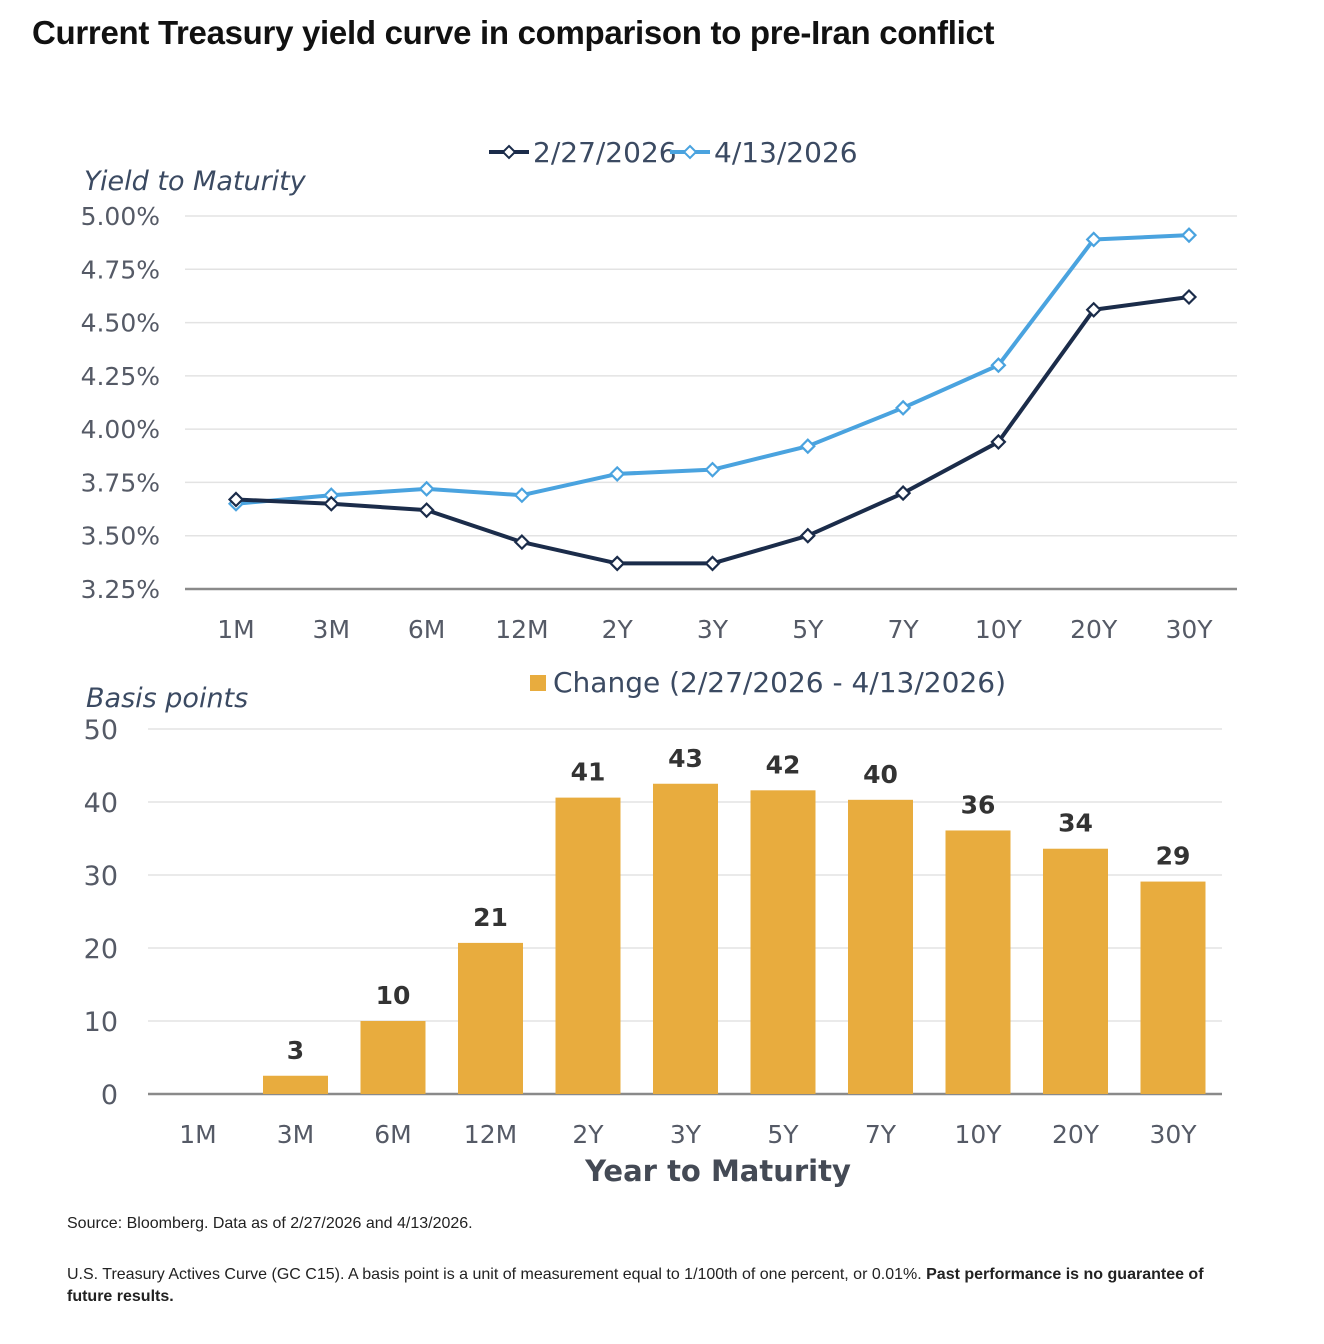 Image resolution: width=1324 pixels, height=1344 pixels. Describe the element at coordinates (717, 1171) in the screenshot. I see `bar-chart-x-axis-label: Year to Maturity` at that location.